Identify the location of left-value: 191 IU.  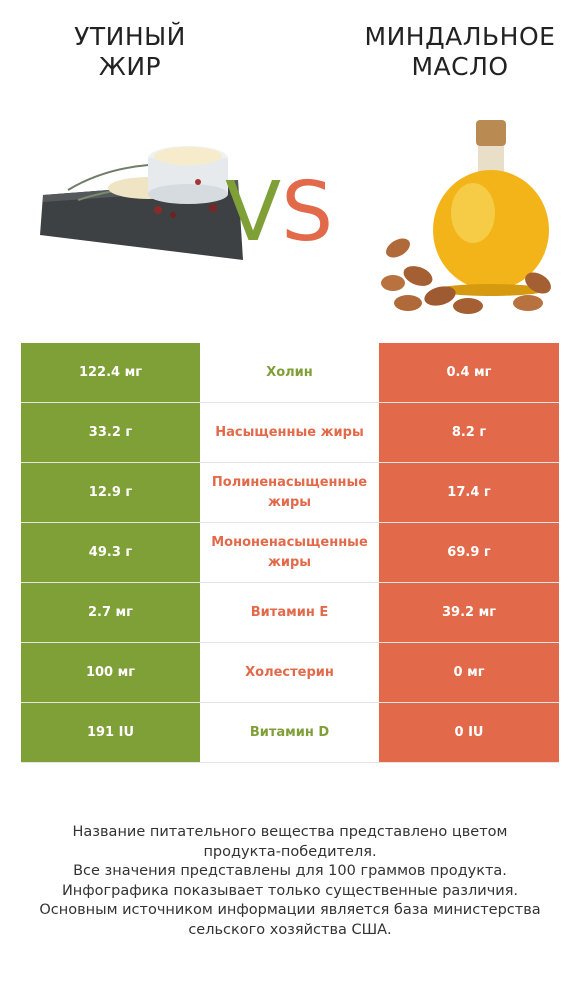
(110, 732).